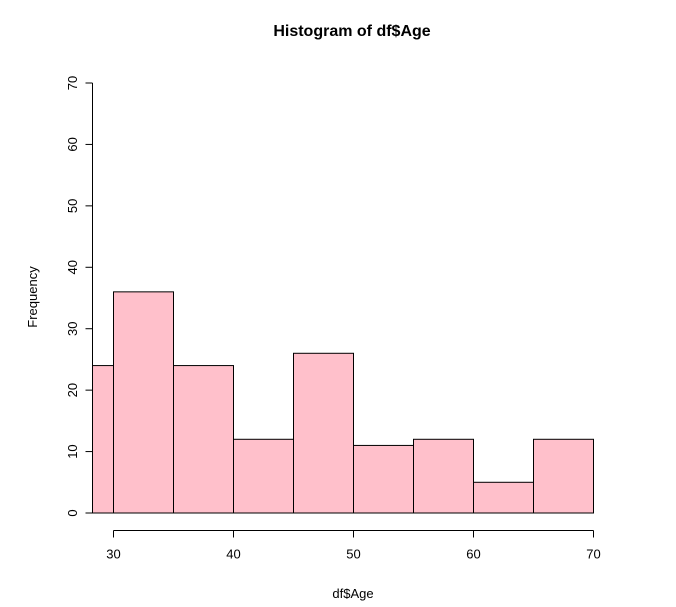 This screenshot has height=607, width=676. I want to click on y-tick-label: 50, so click(72, 206).